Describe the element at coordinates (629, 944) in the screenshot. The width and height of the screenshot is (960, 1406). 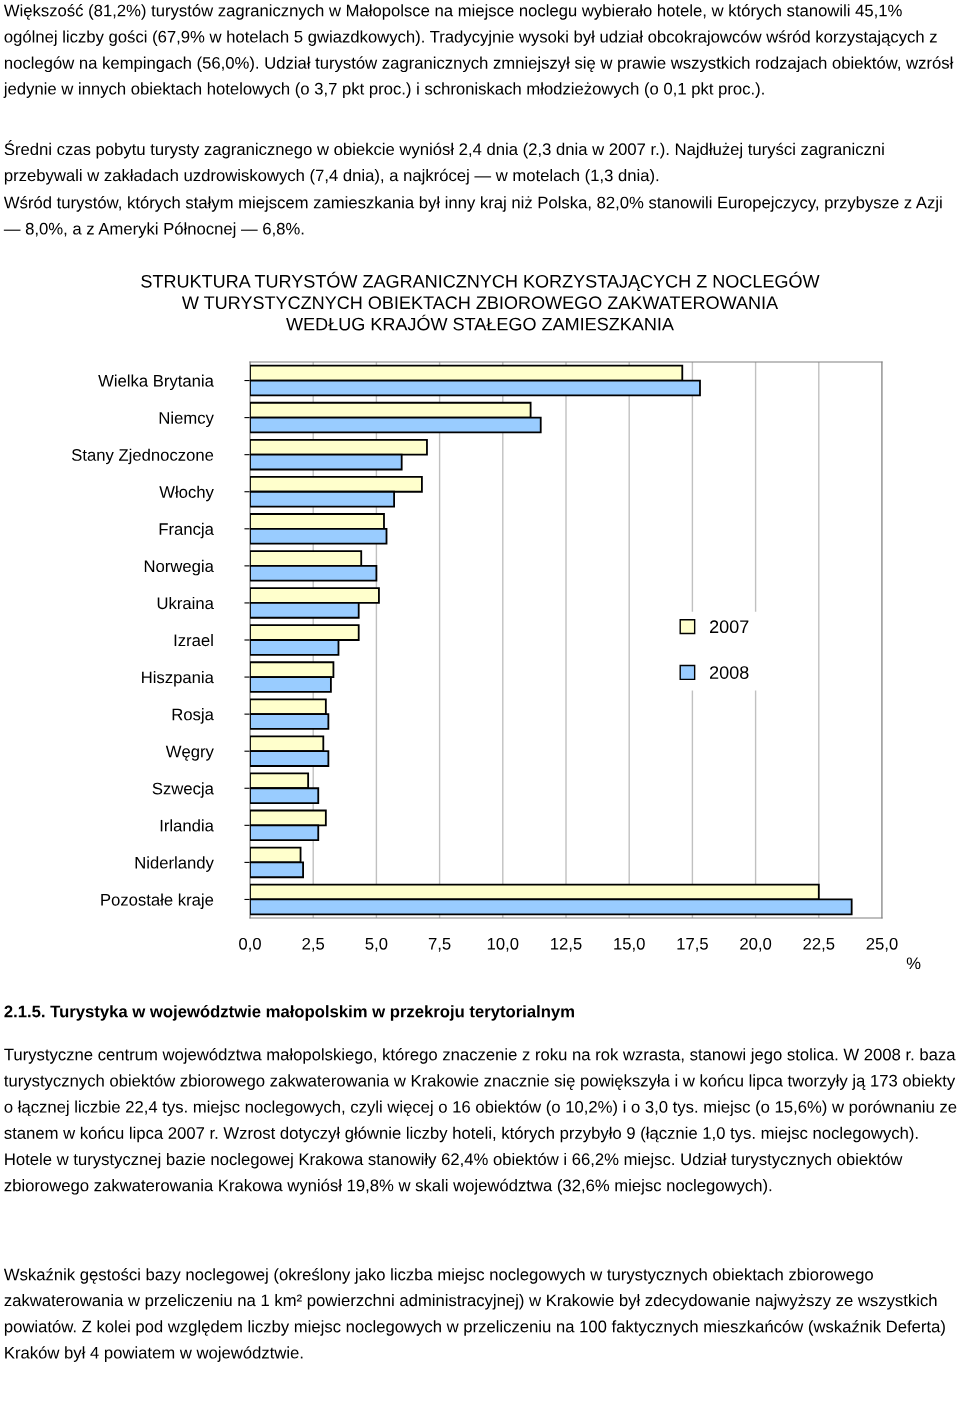
I see `x-tick-label: 15,0` at that location.